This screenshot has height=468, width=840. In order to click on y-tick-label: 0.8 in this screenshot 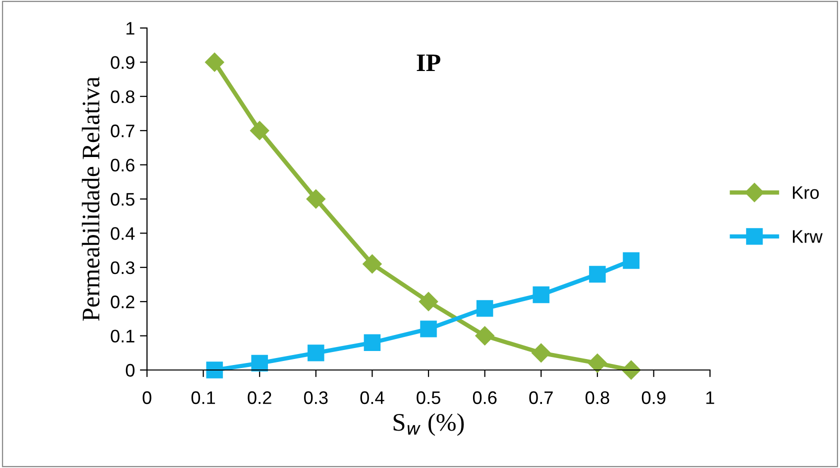, I will do `click(122, 97)`.